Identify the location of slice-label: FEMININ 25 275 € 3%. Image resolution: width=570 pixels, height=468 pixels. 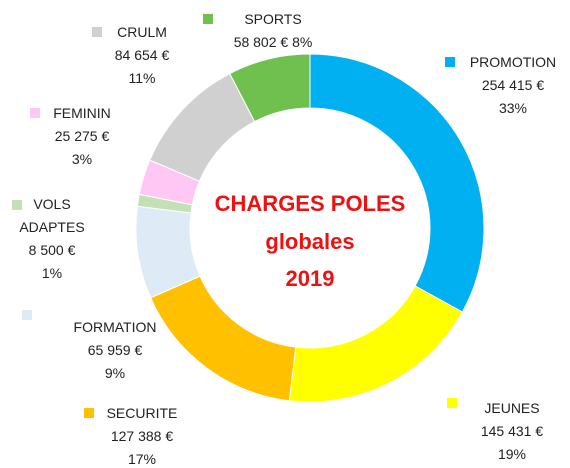
(82, 136).